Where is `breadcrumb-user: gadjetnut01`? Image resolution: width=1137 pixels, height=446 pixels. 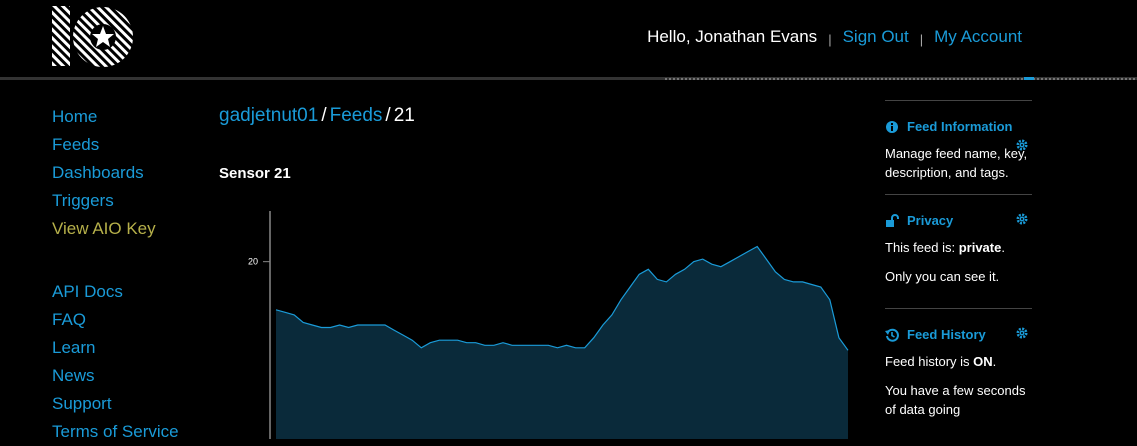 breadcrumb-user: gadjetnut01 is located at coordinates (269, 115).